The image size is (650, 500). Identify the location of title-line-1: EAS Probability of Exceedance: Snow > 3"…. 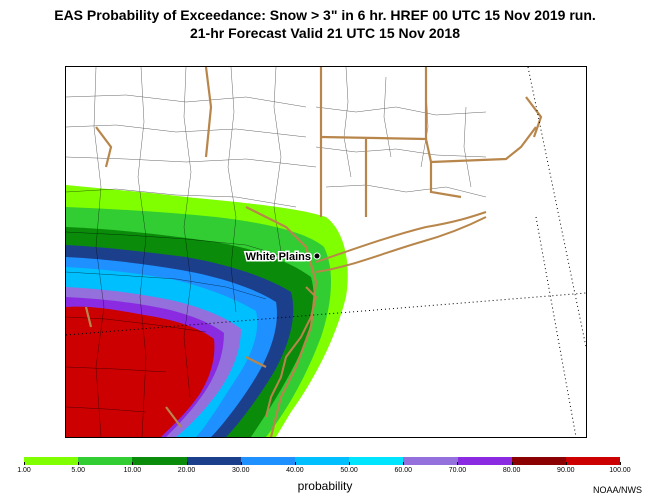
(325, 15).